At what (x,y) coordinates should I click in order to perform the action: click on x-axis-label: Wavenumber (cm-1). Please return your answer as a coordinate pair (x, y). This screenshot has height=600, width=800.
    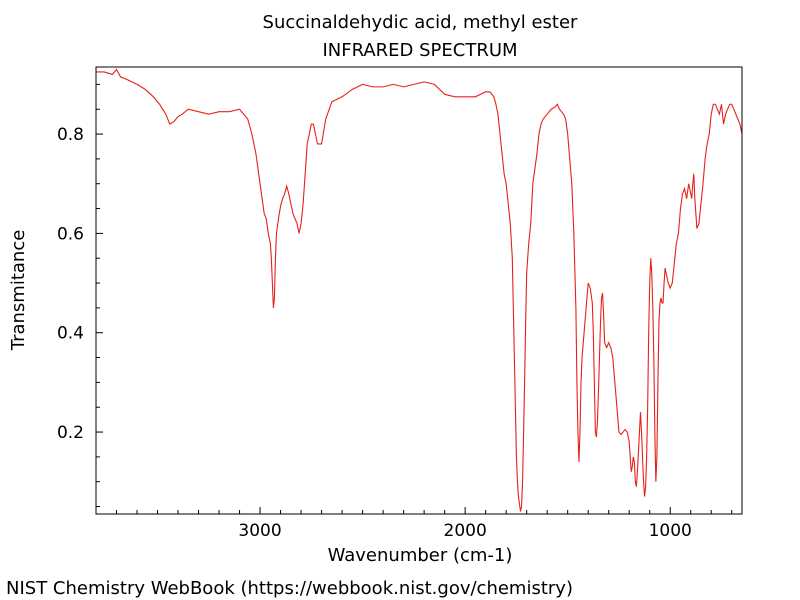
    Looking at the image, I should click on (420, 555).